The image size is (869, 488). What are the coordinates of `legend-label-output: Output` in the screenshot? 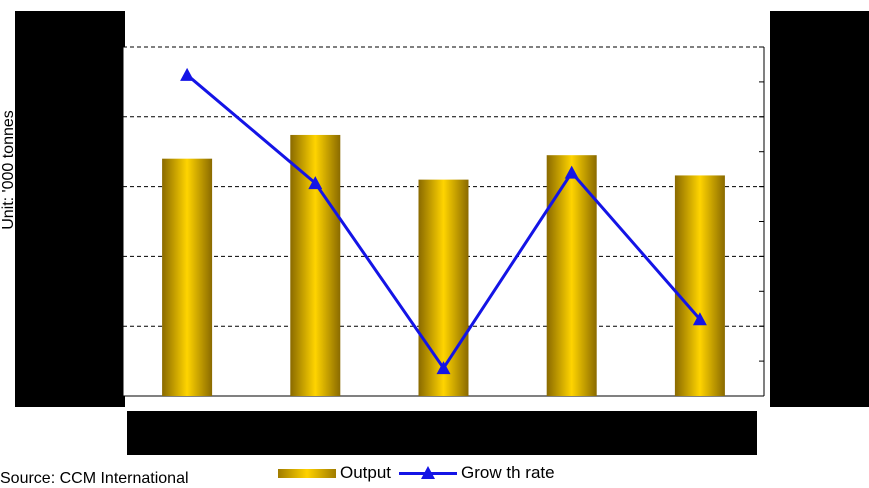 It's located at (366, 472).